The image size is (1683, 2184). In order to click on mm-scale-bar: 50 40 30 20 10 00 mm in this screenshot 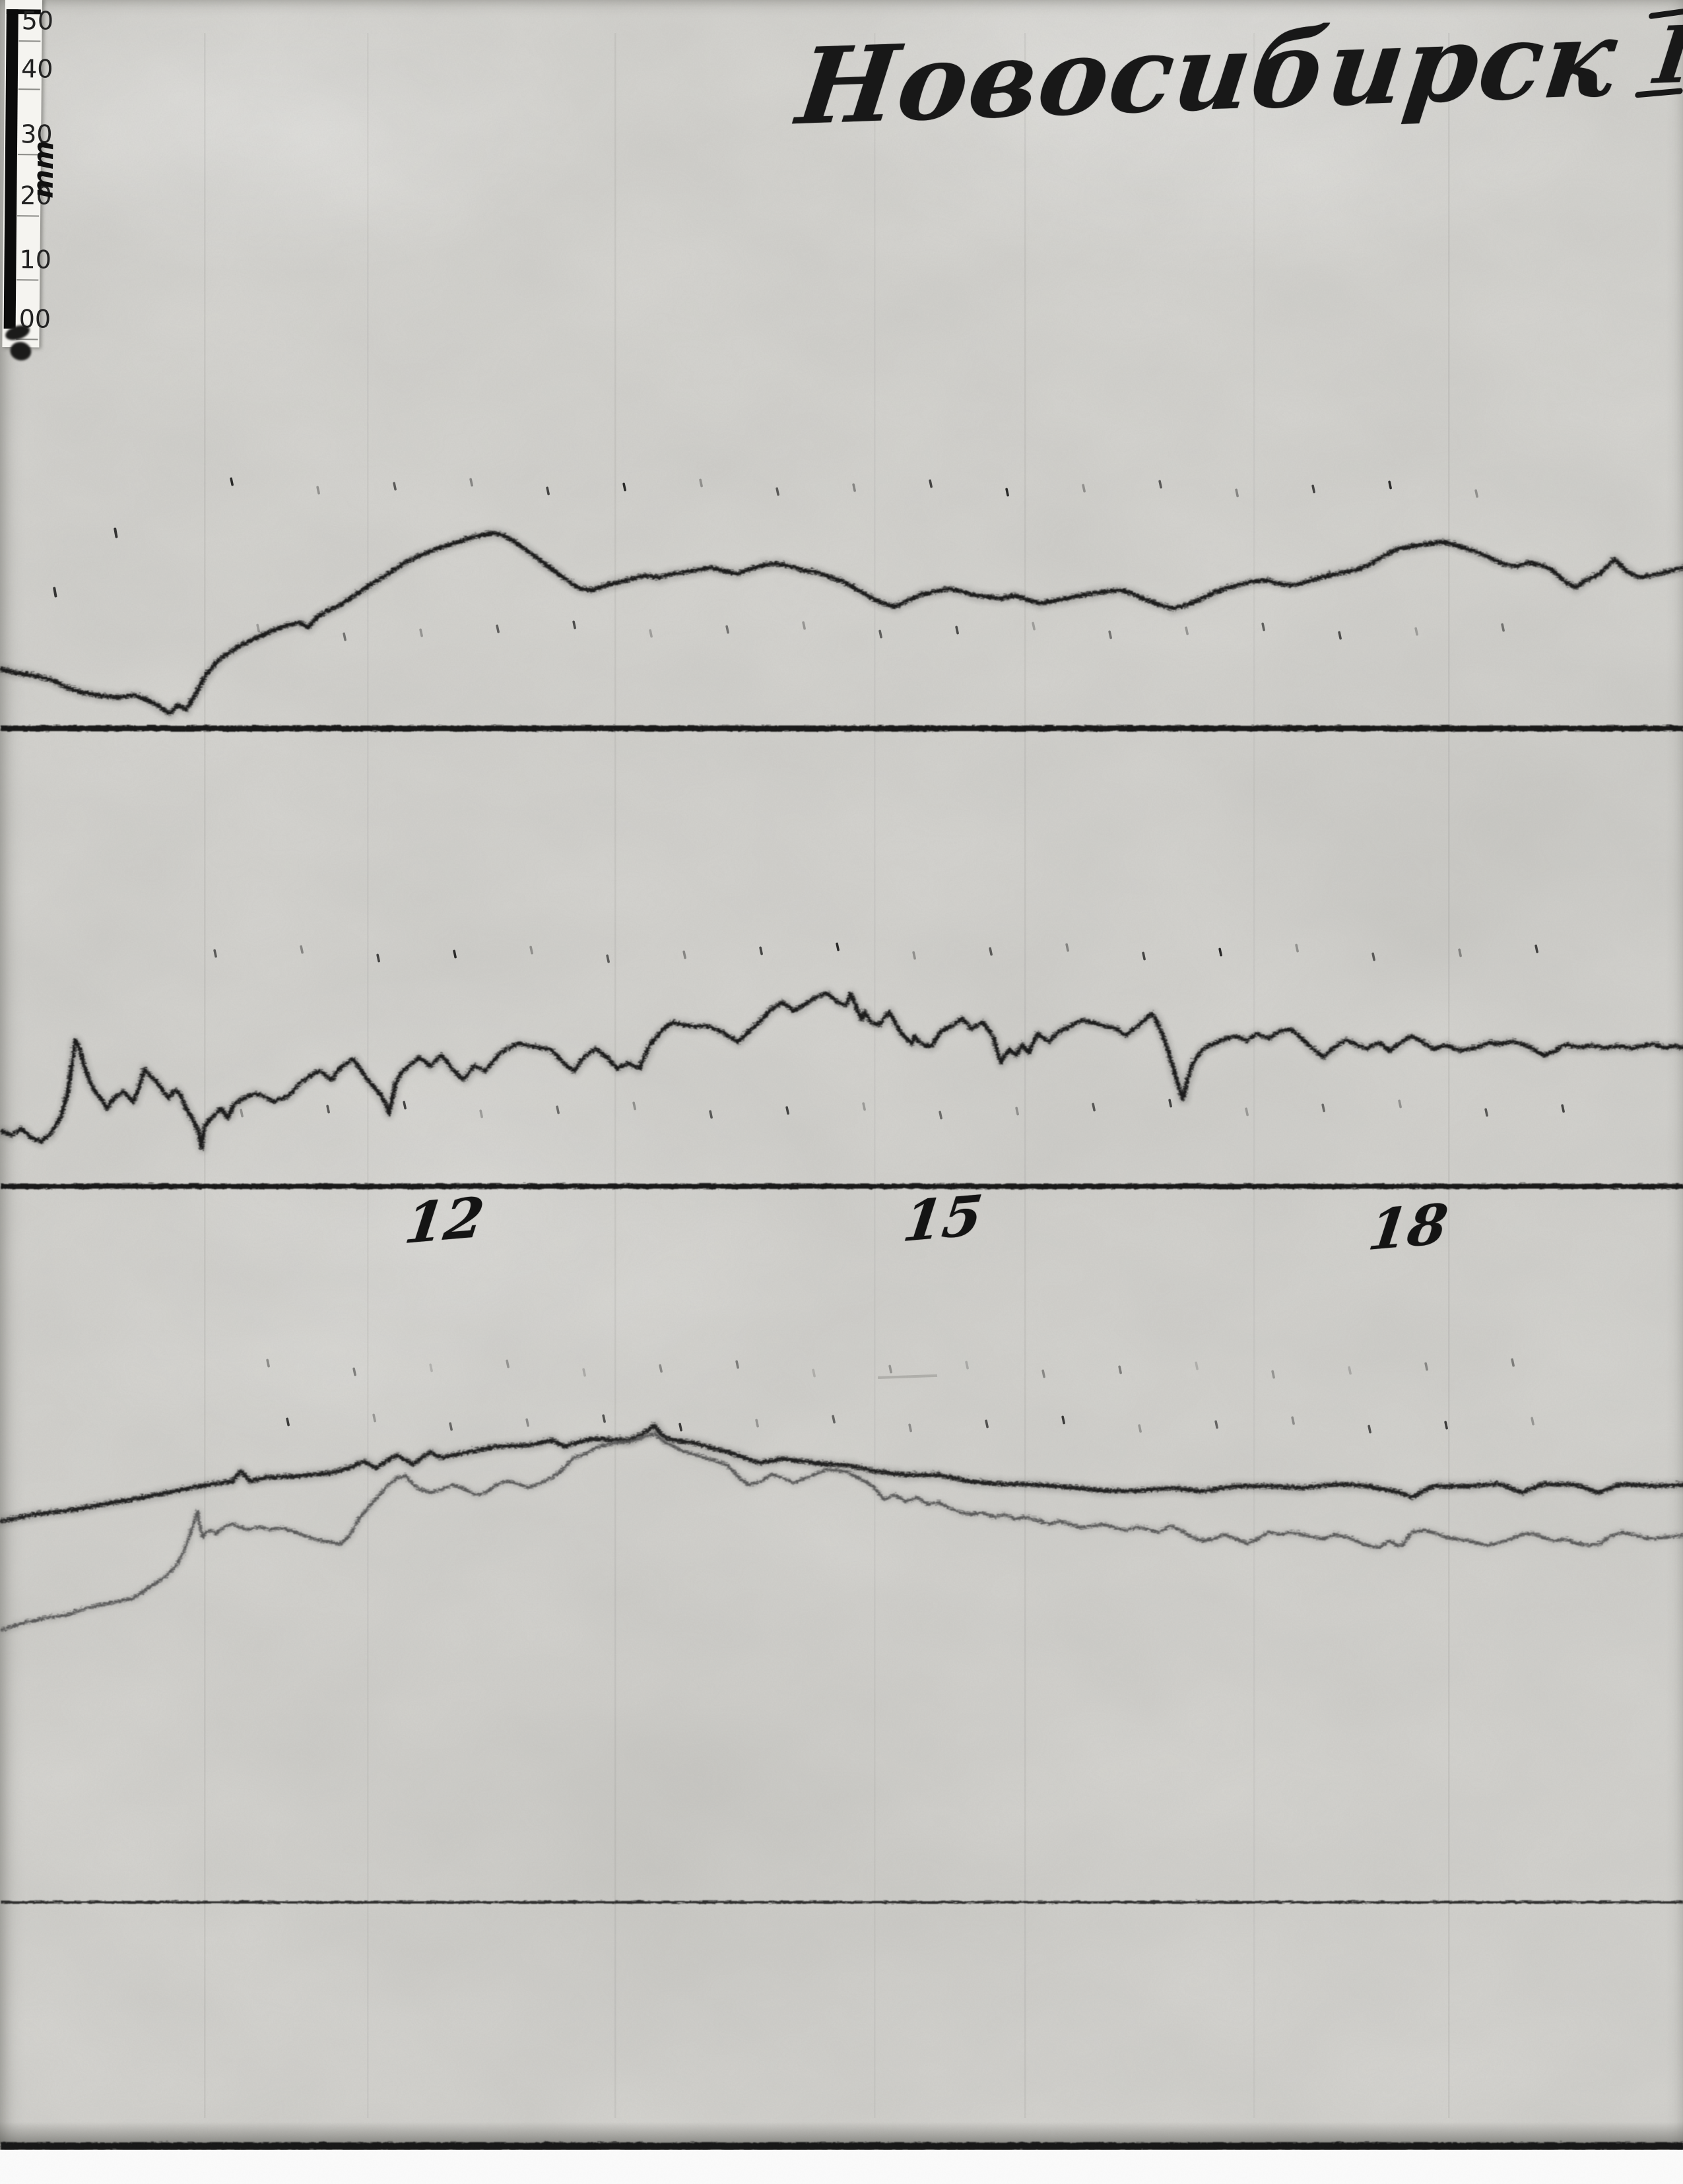, I will do `click(30, 181)`.